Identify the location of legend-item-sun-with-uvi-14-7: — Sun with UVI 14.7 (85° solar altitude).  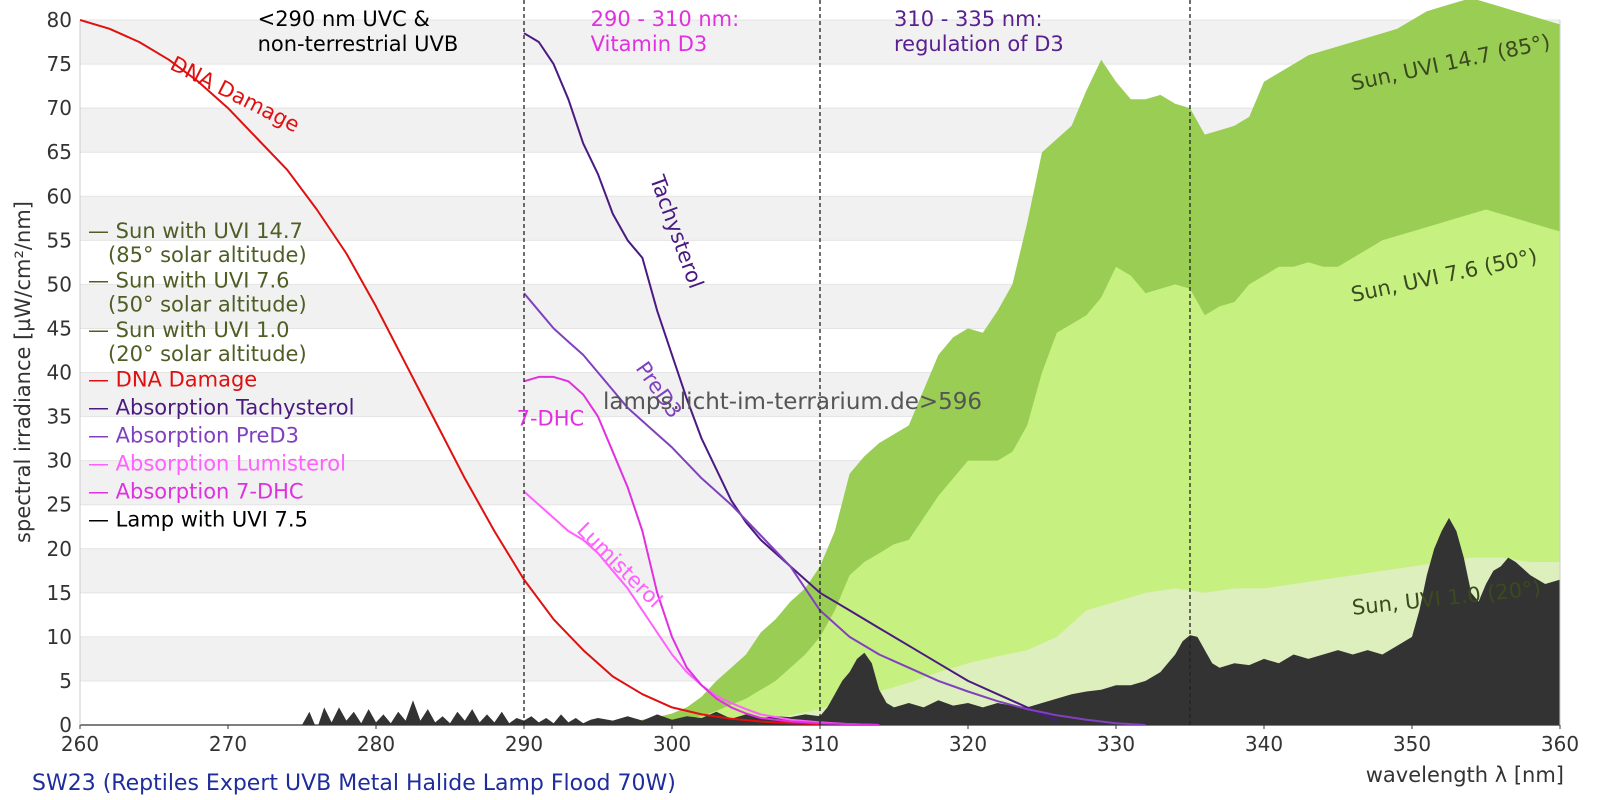
(197, 243).